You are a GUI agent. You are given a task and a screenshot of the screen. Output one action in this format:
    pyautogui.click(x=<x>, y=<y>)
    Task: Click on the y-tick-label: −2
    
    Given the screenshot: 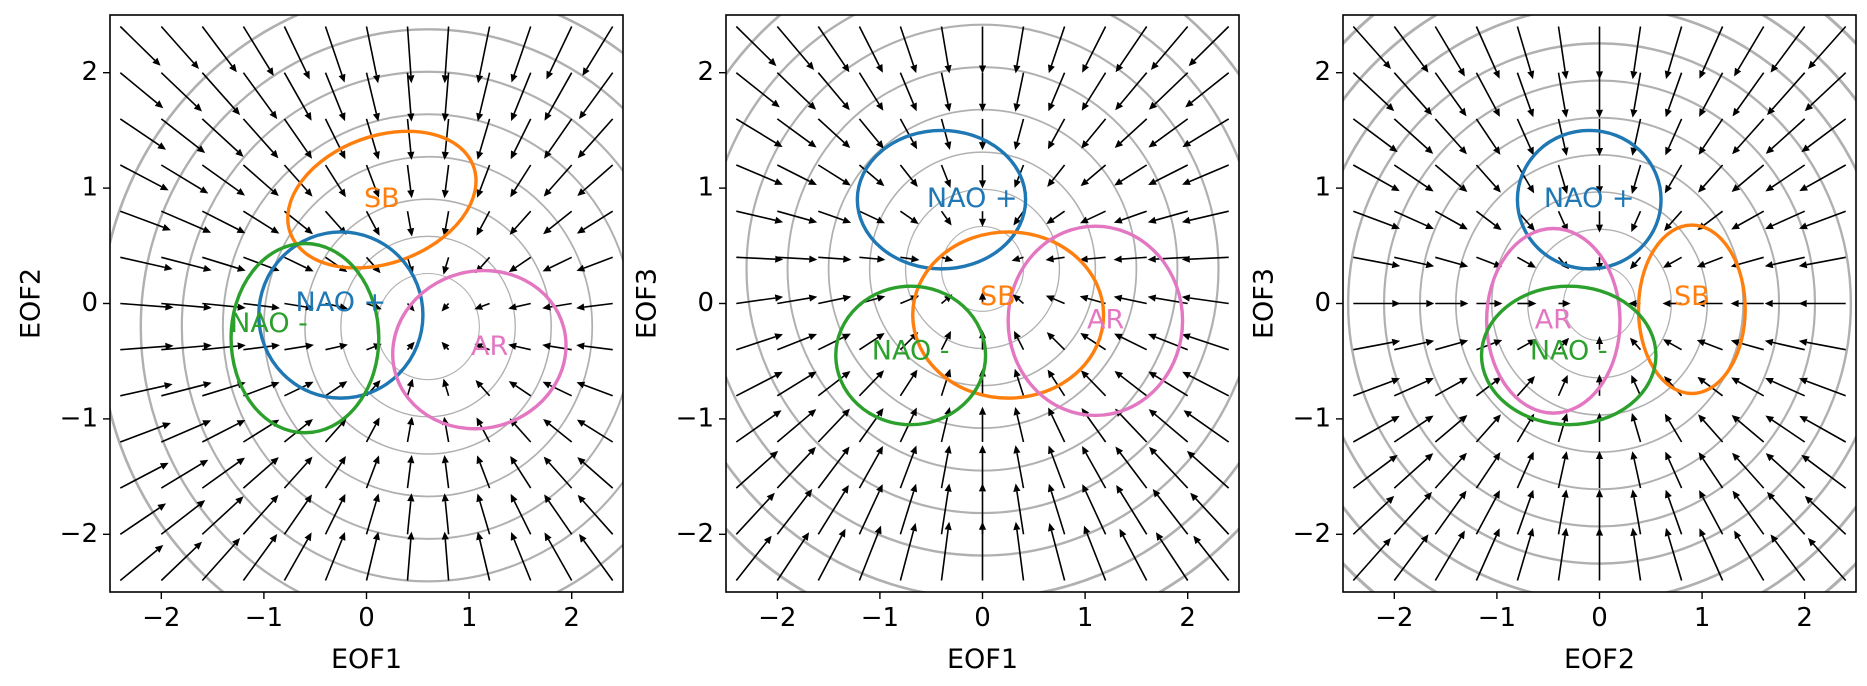 What is the action you would take?
    pyautogui.click(x=1312, y=534)
    